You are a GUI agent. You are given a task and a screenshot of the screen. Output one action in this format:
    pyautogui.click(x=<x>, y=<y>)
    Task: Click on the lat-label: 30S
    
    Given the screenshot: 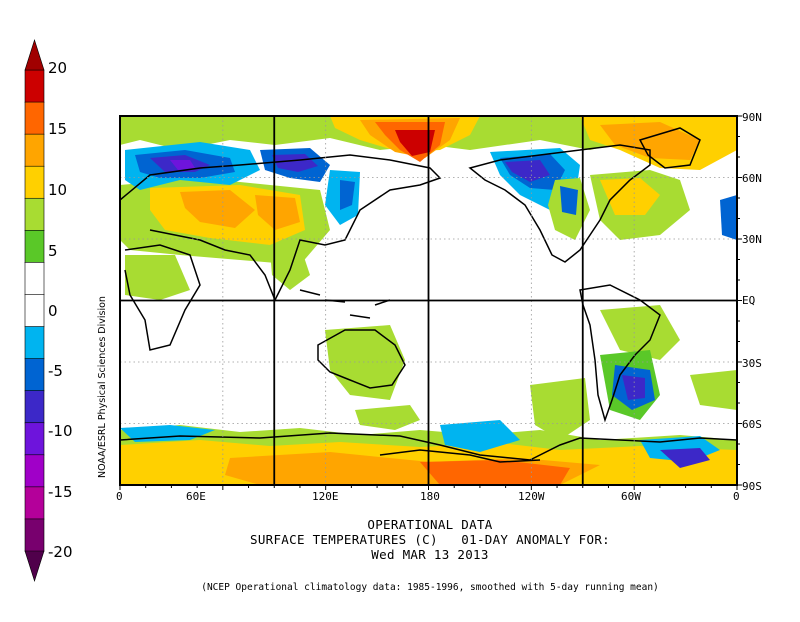 What is the action you would take?
    pyautogui.click(x=752, y=363)
    